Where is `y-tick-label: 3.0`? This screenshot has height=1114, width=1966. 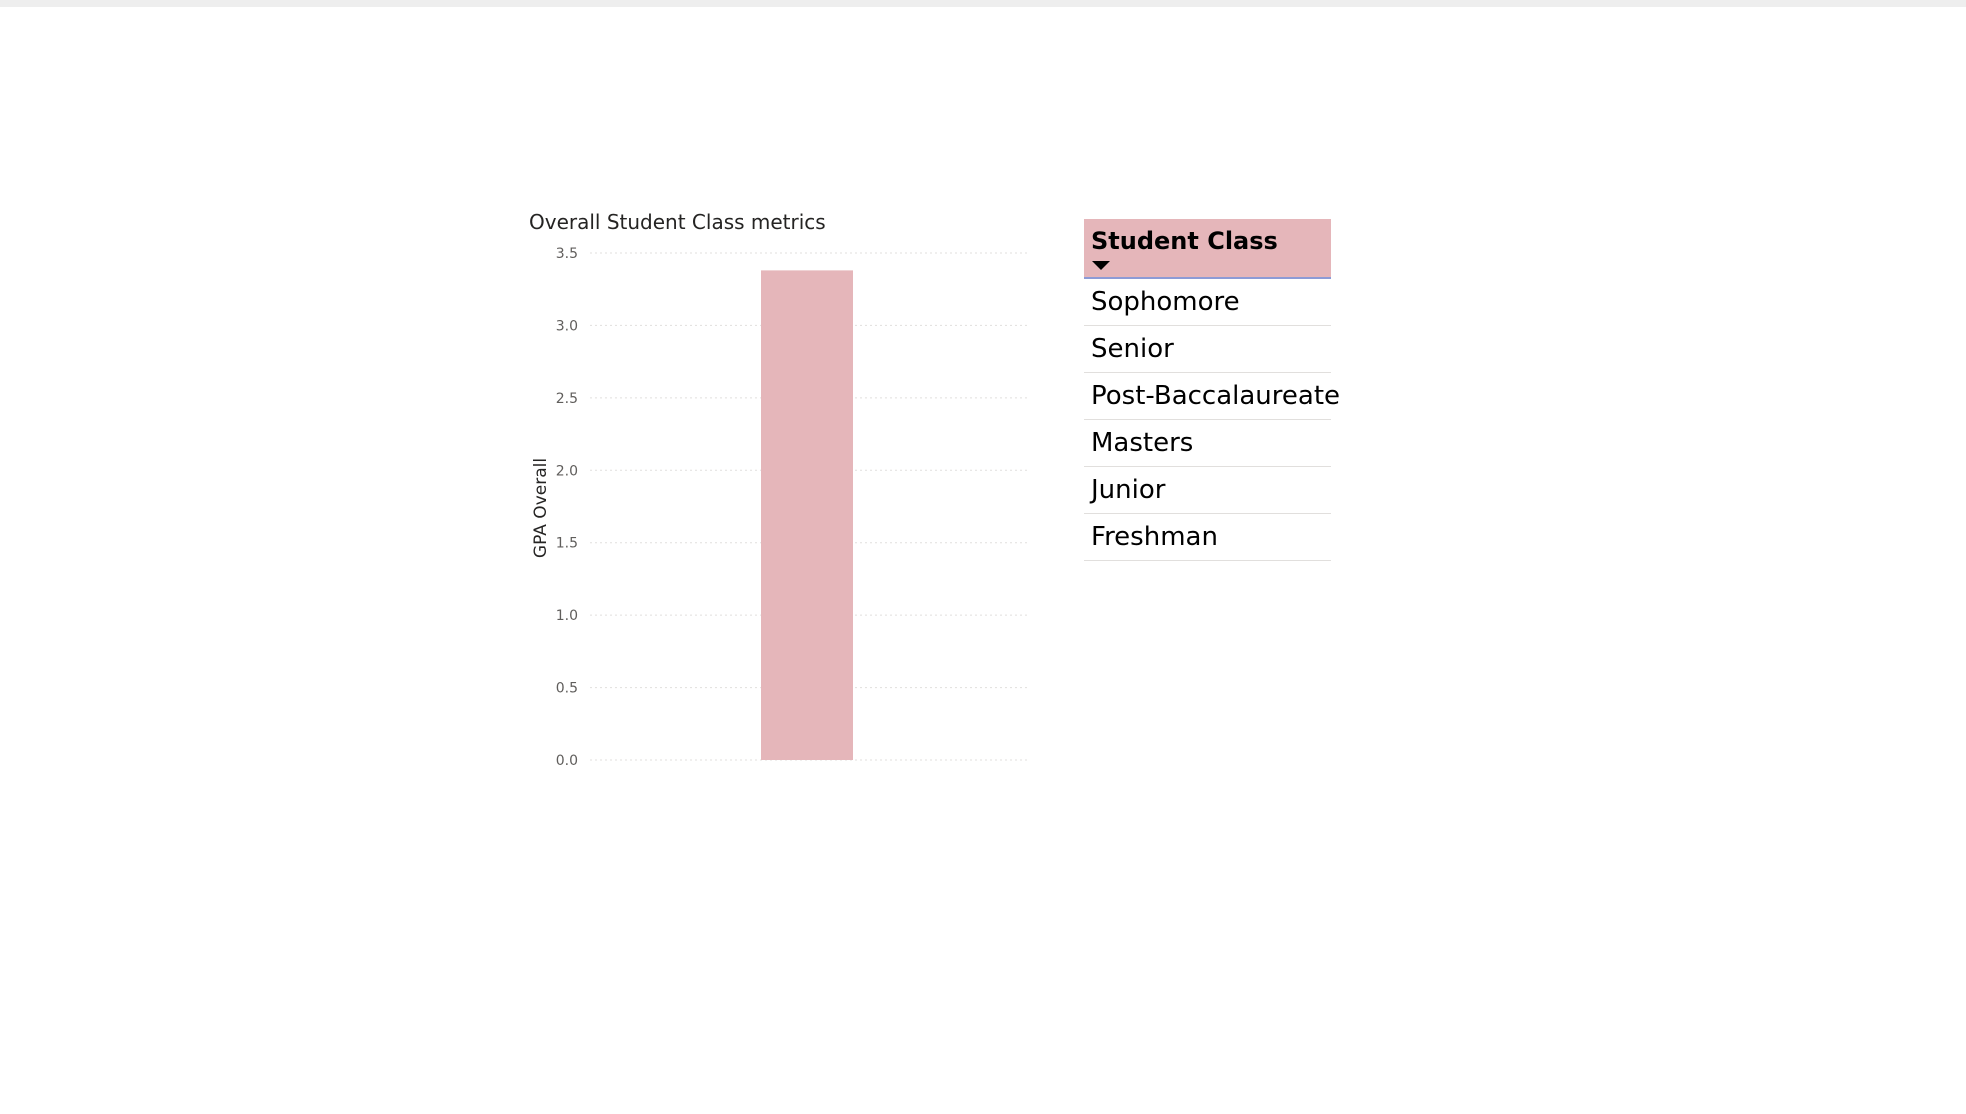 y-tick-label: 3.0 is located at coordinates (567, 326).